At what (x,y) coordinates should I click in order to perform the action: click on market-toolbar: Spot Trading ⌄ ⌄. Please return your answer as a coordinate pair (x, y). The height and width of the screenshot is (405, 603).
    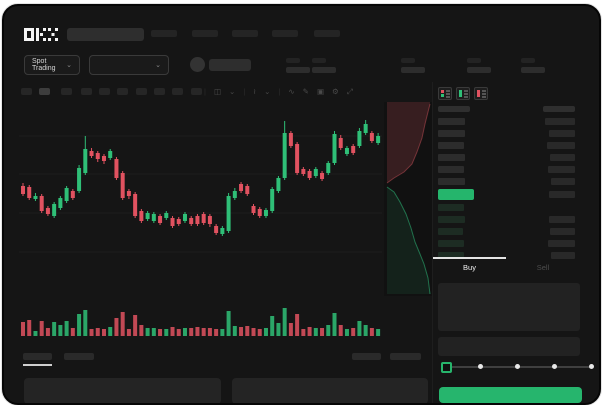
    Looking at the image, I should click on (301, 66).